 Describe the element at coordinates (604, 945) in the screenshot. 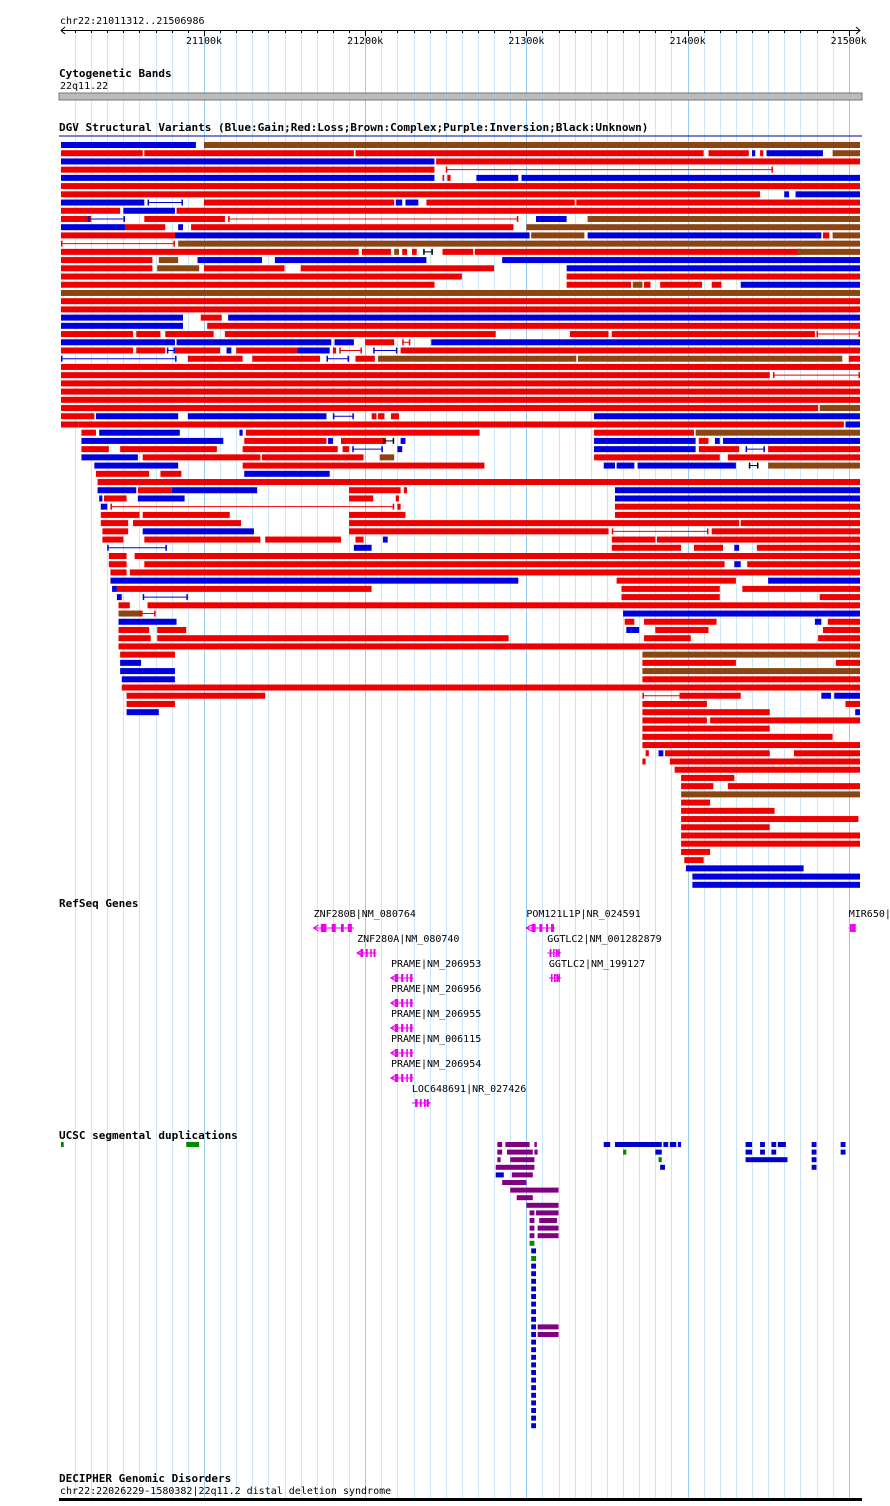

I see `refseq-gene: GGTLC2|NM_001282879` at that location.